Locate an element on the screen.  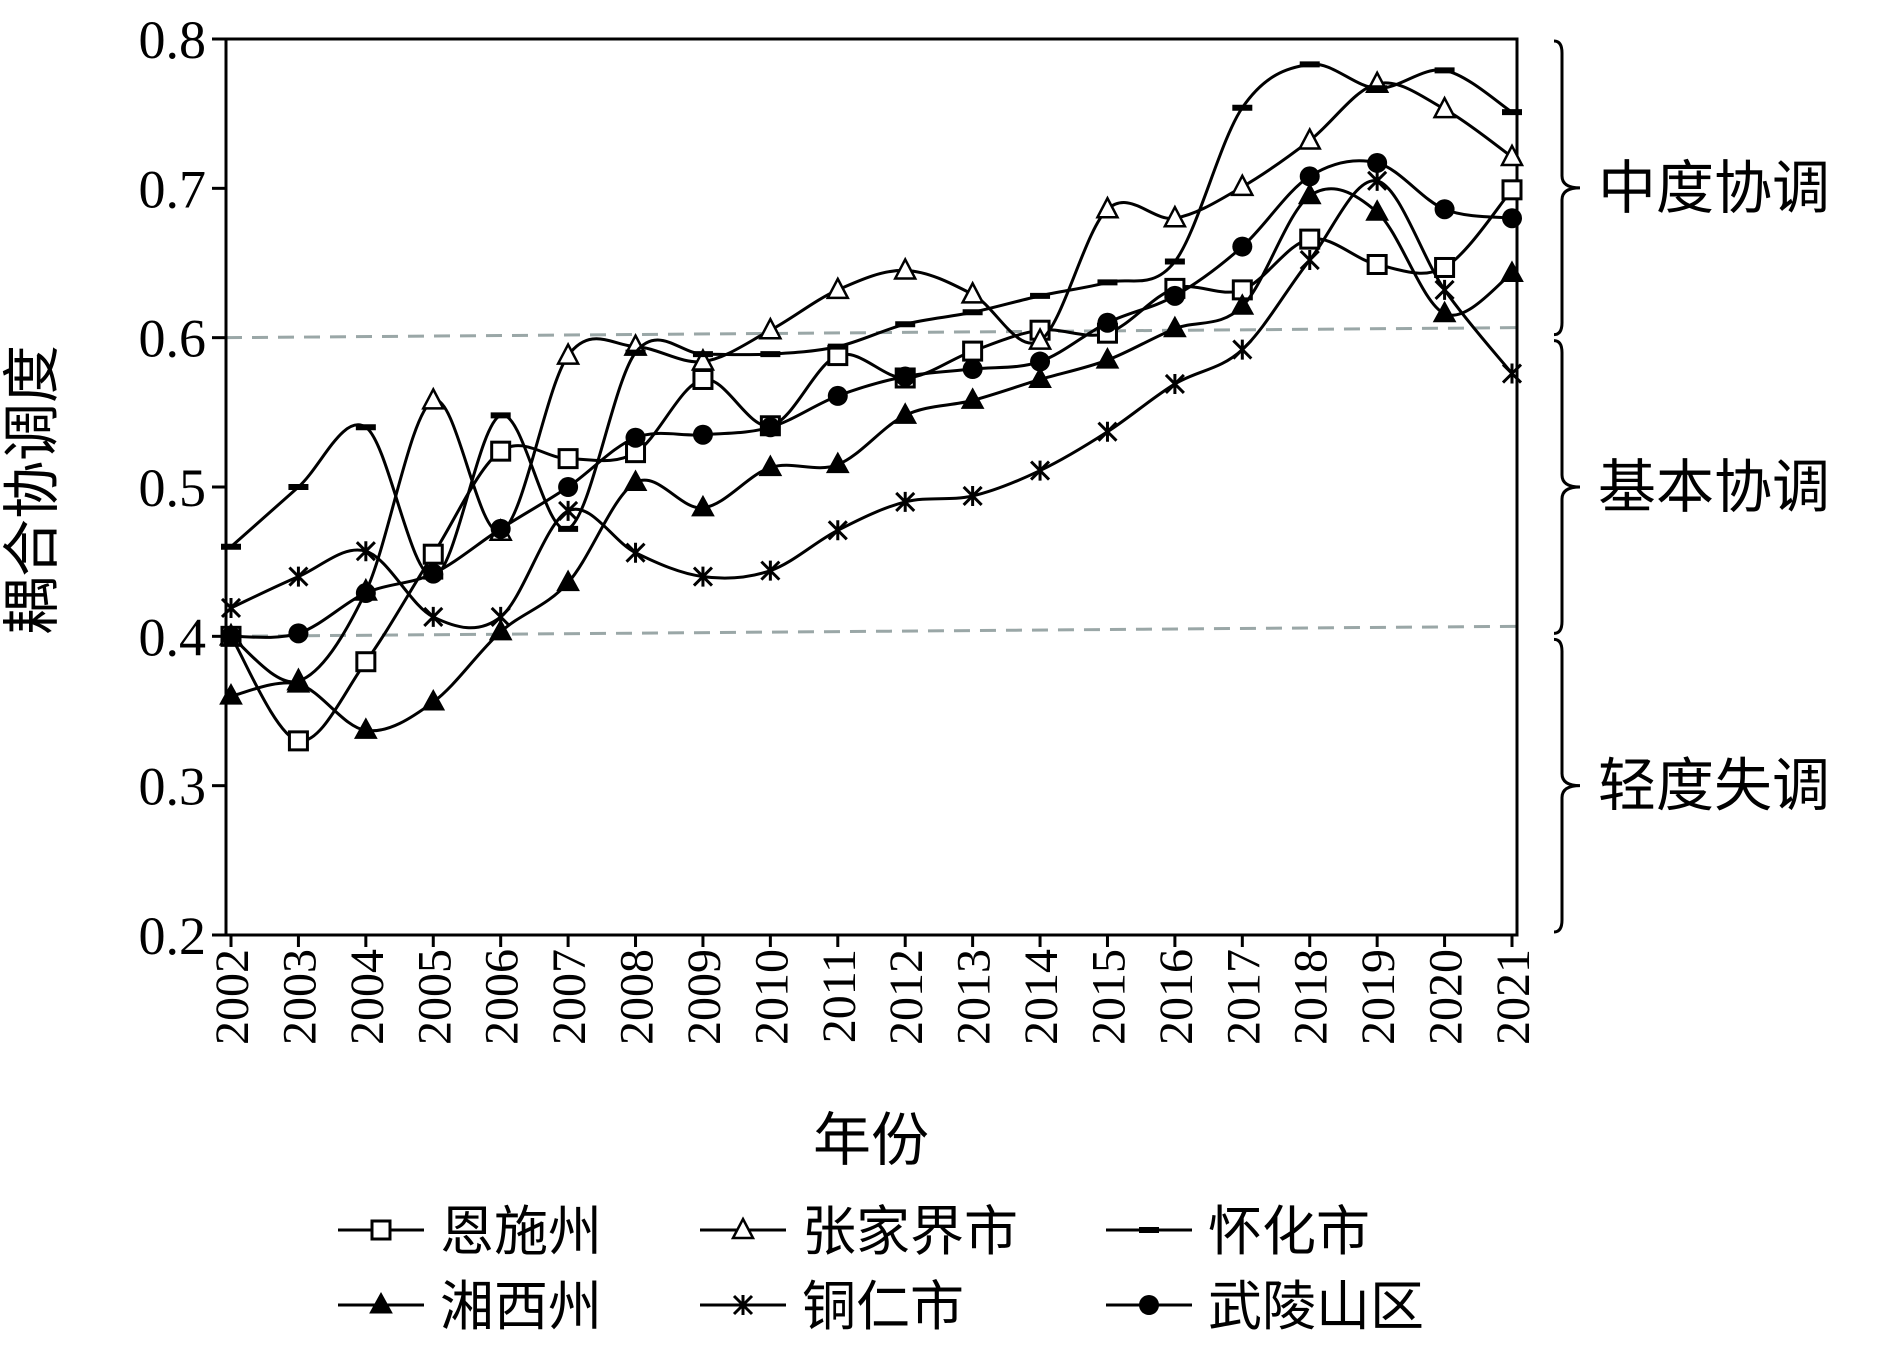
y-tick-label: 0.8 is located at coordinates (173, 40).